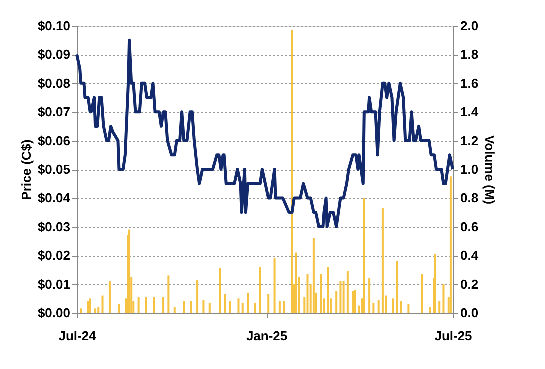  What do you see at coordinates (54, 284) in the screenshot?
I see `y-tick-label: $0.01` at bounding box center [54, 284].